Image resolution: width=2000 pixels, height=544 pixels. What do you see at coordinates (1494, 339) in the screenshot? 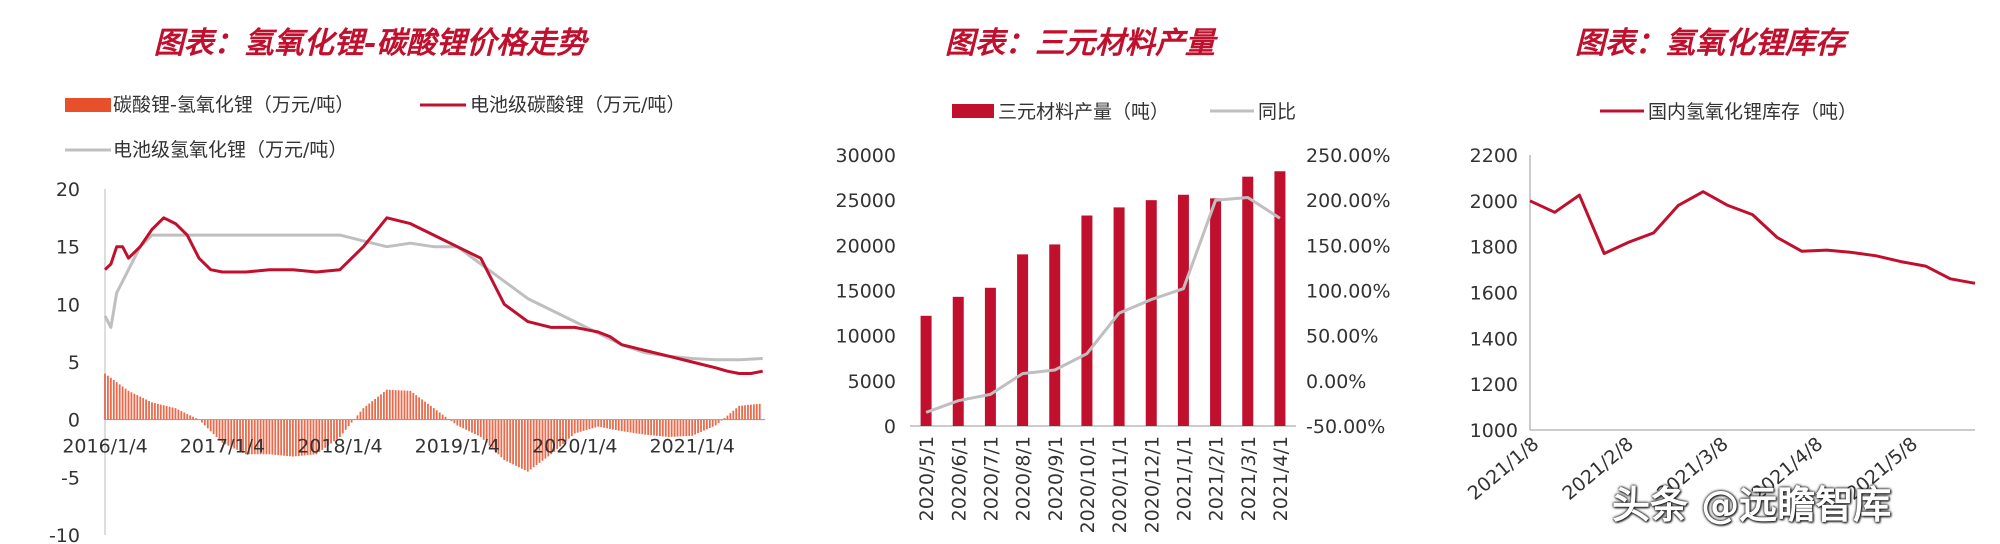
I see `y-tick-label: 1400` at bounding box center [1494, 339].